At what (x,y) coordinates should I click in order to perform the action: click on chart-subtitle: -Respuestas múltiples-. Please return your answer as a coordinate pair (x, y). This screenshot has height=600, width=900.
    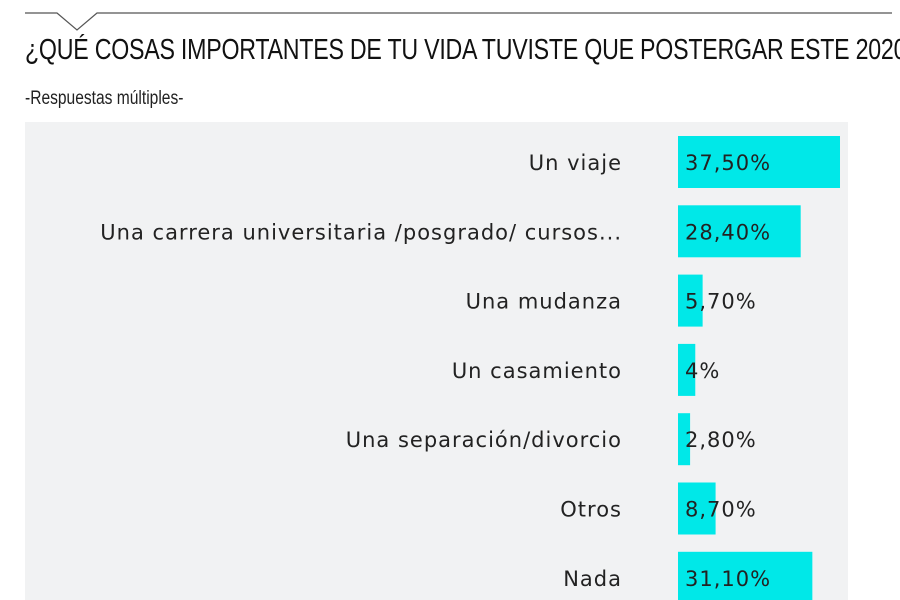
    Looking at the image, I should click on (104, 98).